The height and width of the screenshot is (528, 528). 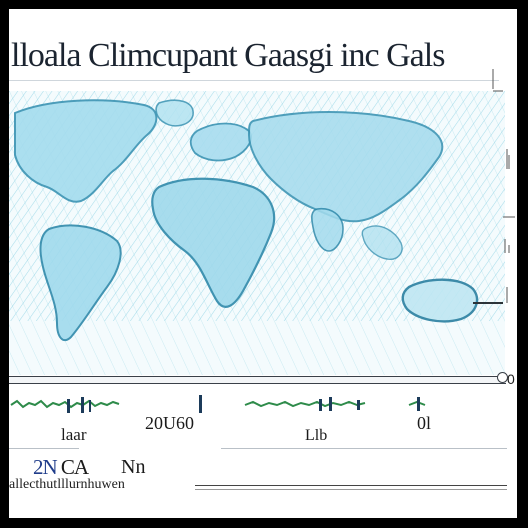 I want to click on region-code-prefix: 2N, so click(x=45, y=467).